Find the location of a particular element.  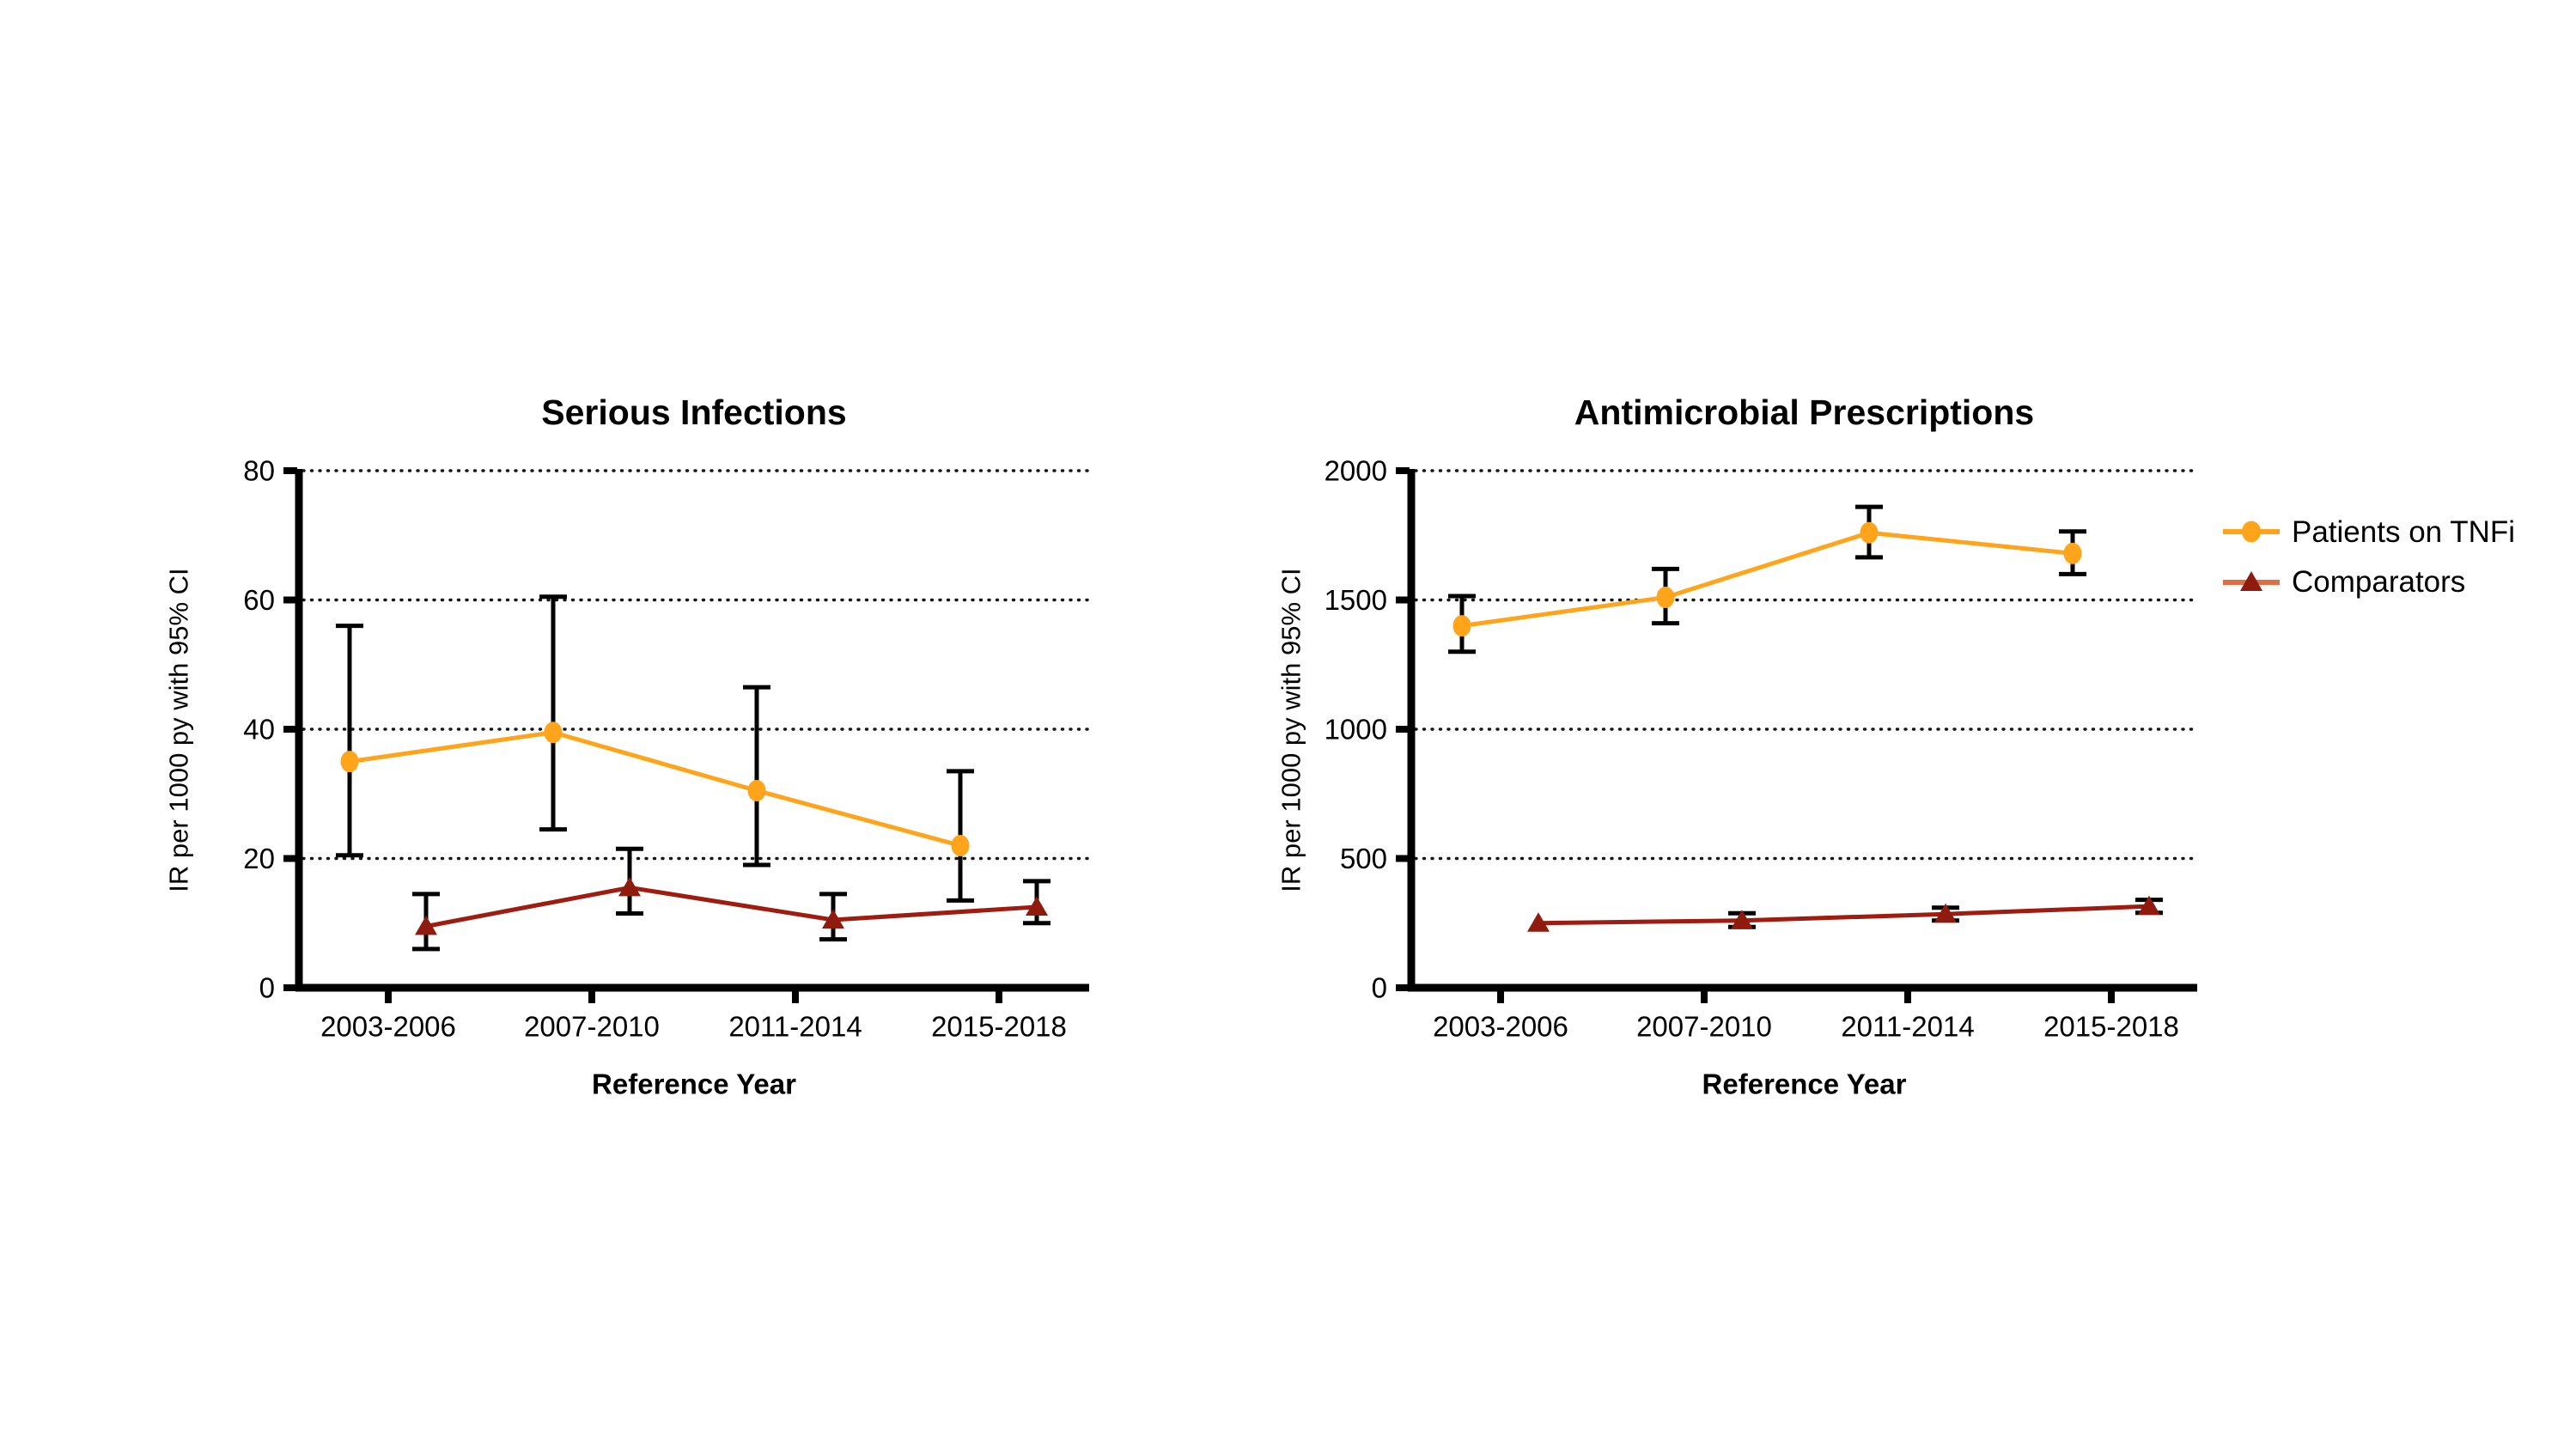

tnfi-legend-circle-icon is located at coordinates (2251, 532).